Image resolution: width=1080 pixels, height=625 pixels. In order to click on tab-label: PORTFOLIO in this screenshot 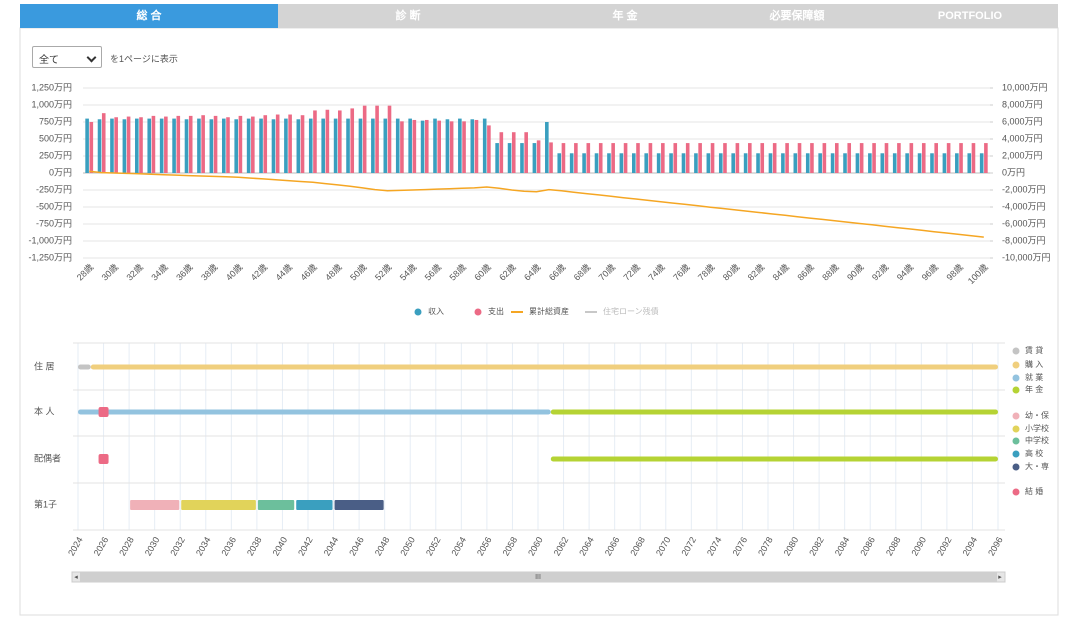, I will do `click(970, 16)`.